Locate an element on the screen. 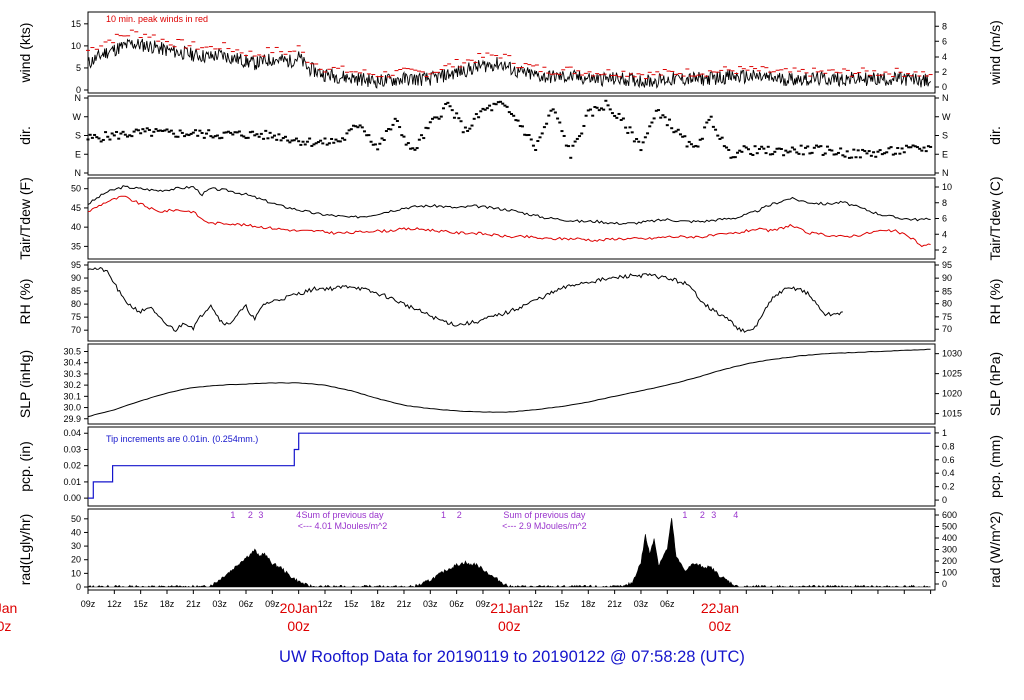 The height and width of the screenshot is (700, 1024). ytick-right-label-dir: S is located at coordinates (945, 136).